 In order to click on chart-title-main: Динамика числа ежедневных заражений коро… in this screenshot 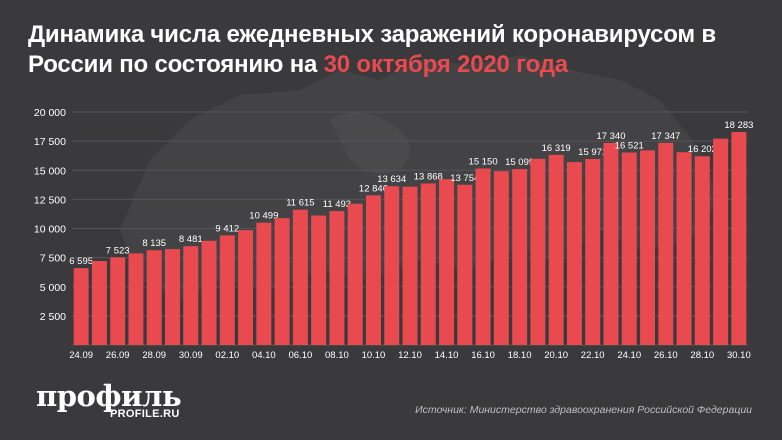, I will do `click(372, 49)`.